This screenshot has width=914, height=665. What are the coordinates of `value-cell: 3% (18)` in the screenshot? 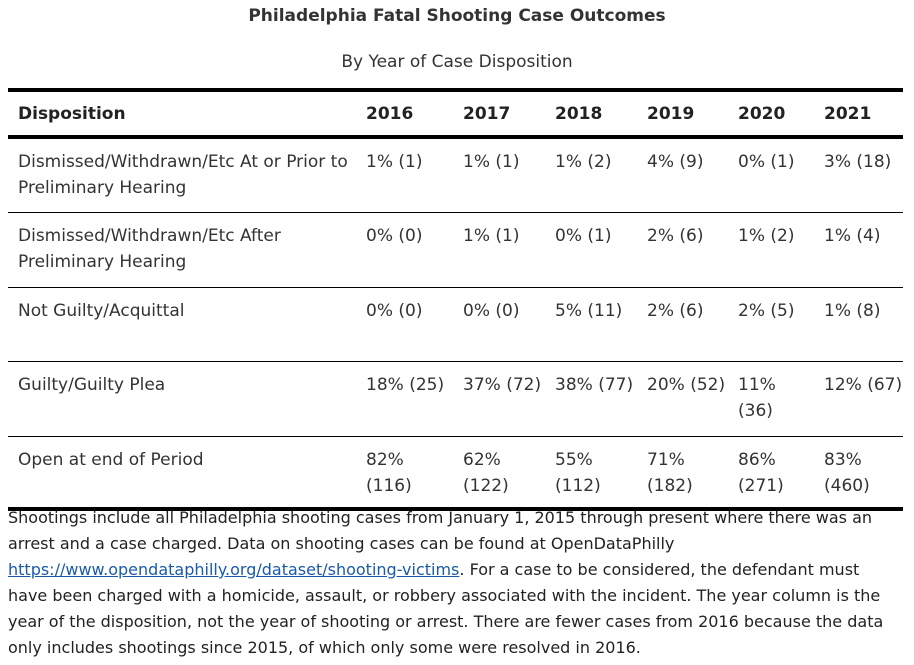 It's located at (858, 175).